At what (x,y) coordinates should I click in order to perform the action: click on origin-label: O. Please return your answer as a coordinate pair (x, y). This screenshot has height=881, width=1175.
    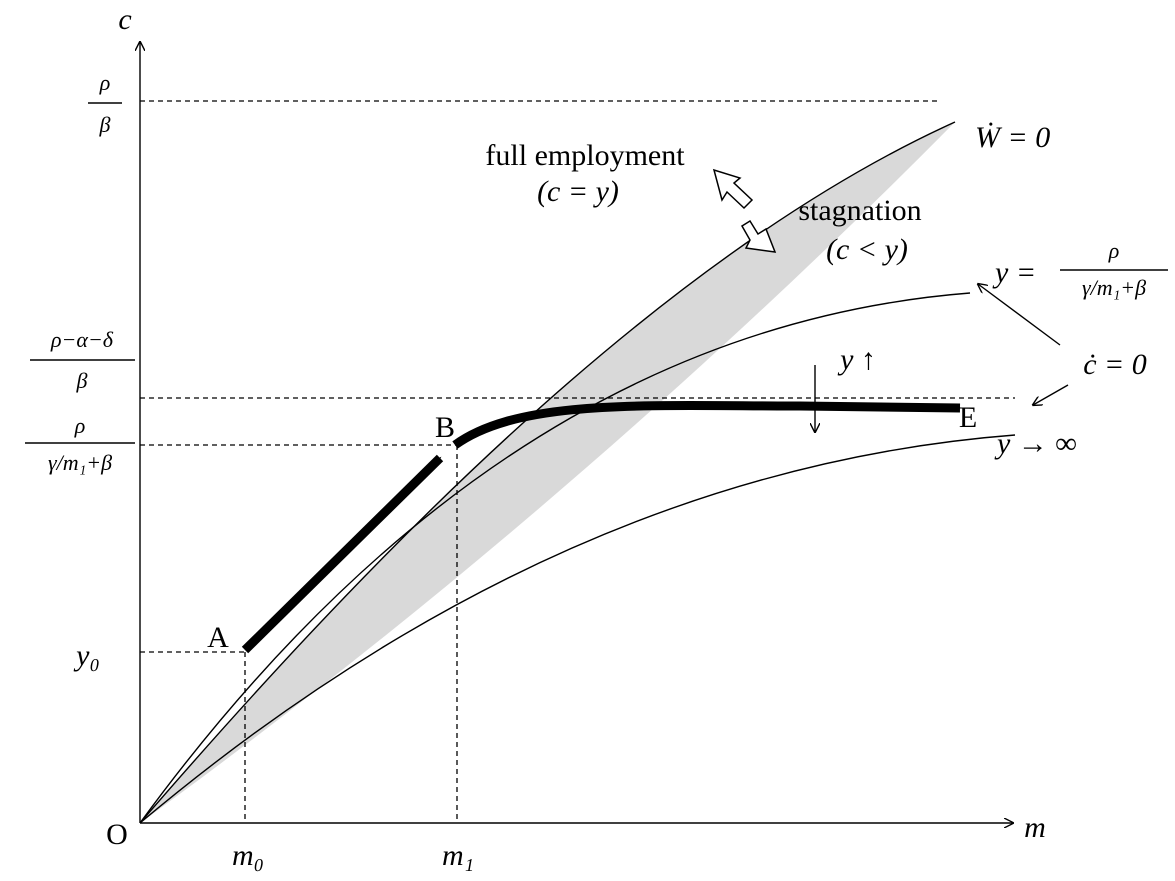
    Looking at the image, I should click on (117, 834).